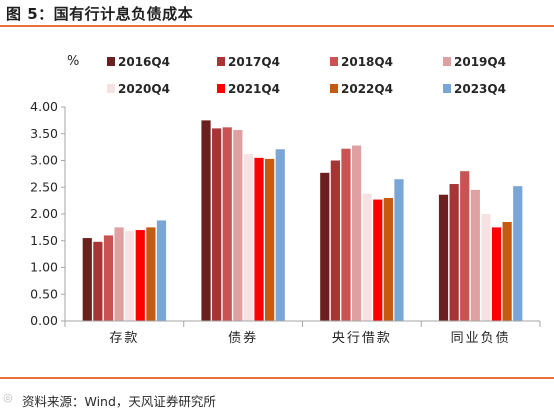 The height and width of the screenshot is (414, 554). Describe the element at coordinates (221, 88) in the screenshot. I see `legend-swatch-2021Q4` at that location.